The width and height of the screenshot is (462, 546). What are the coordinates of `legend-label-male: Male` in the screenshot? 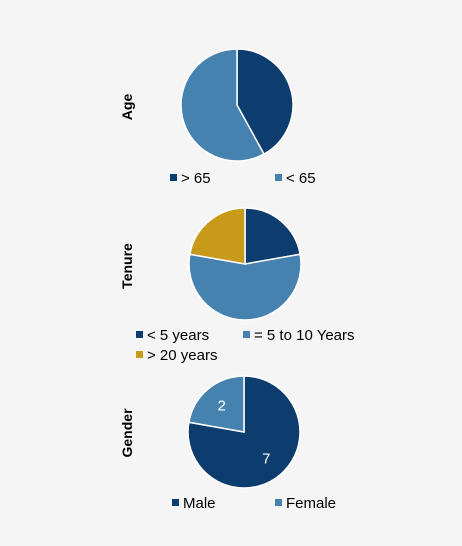 It's located at (199, 503).